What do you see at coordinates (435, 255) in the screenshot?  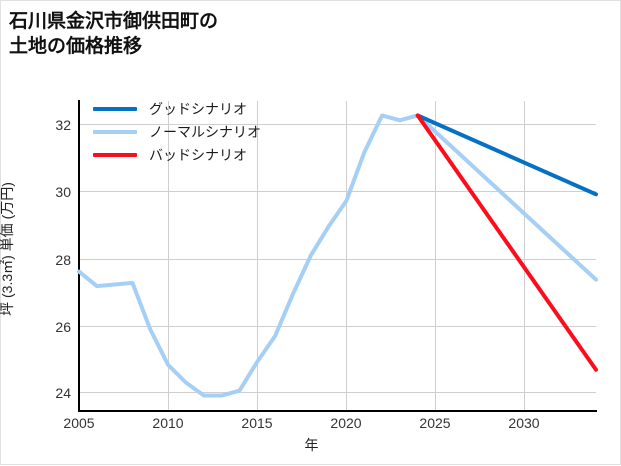 I see `gridline-x-2025` at bounding box center [435, 255].